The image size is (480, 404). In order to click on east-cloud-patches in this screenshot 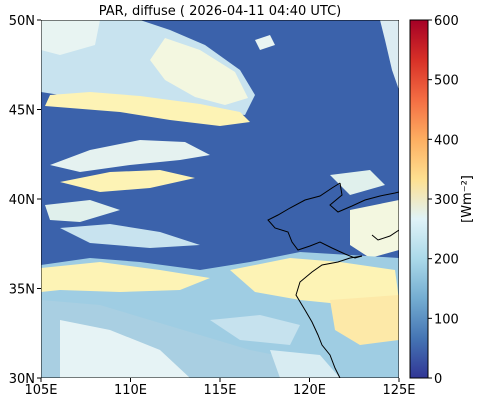, I will do `click(364, 214)`.